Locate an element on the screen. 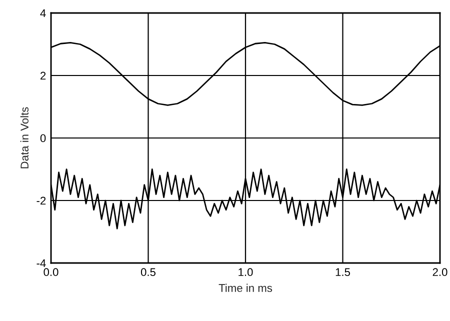 The width and height of the screenshot is (450, 321). y-axis-title: Data in Volts is located at coordinates (24, 137).